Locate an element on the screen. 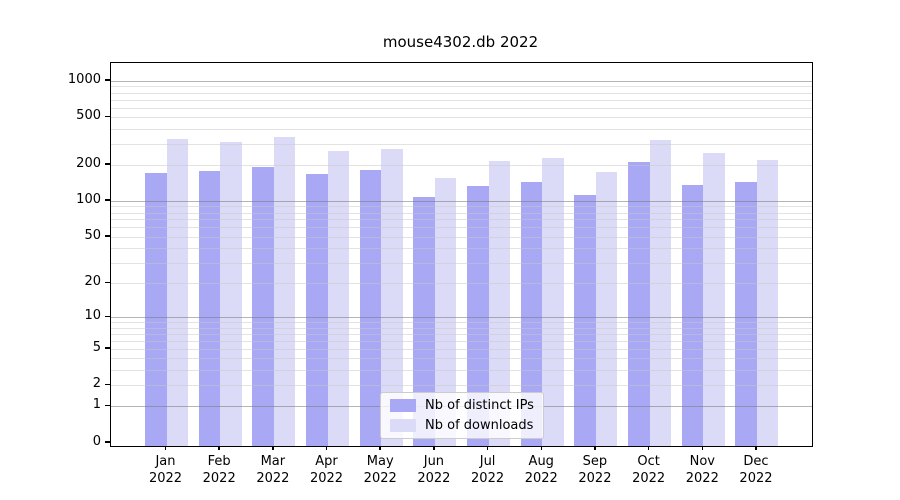  bar-ips-may is located at coordinates (370, 308).